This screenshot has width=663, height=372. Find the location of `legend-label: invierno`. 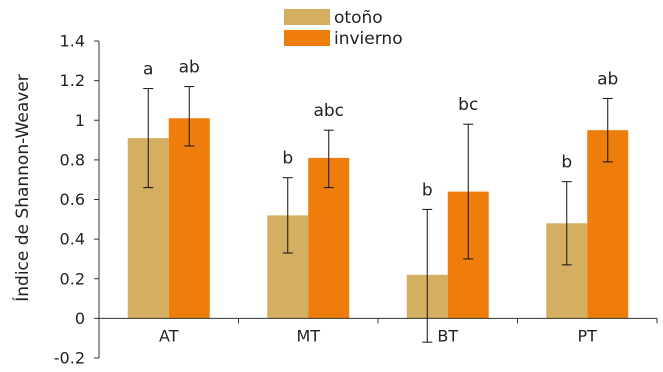

legend-label: invierno is located at coordinates (368, 39).